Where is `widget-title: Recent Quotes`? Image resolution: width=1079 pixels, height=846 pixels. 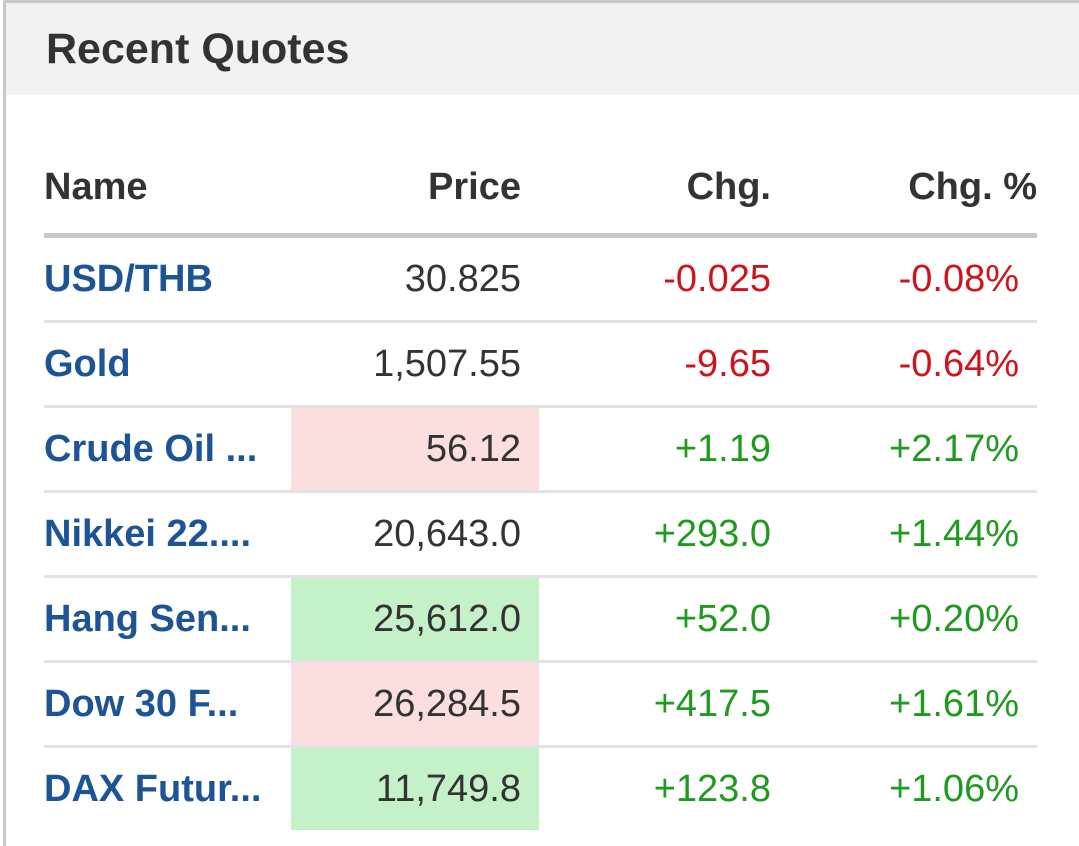 widget-title: Recent Quotes is located at coordinates (198, 49).